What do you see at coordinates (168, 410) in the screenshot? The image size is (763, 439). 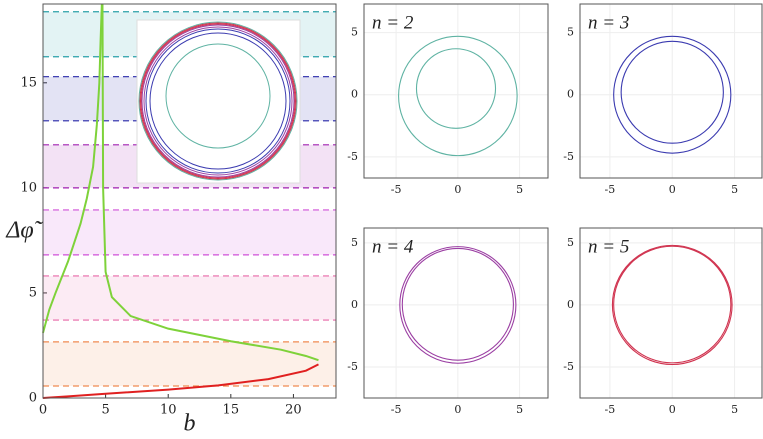 I see `x-tick-label: 10` at bounding box center [168, 410].